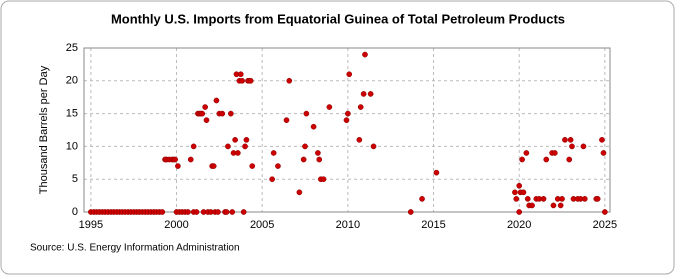  I want to click on y-tick-label: 5, so click(75, 179).